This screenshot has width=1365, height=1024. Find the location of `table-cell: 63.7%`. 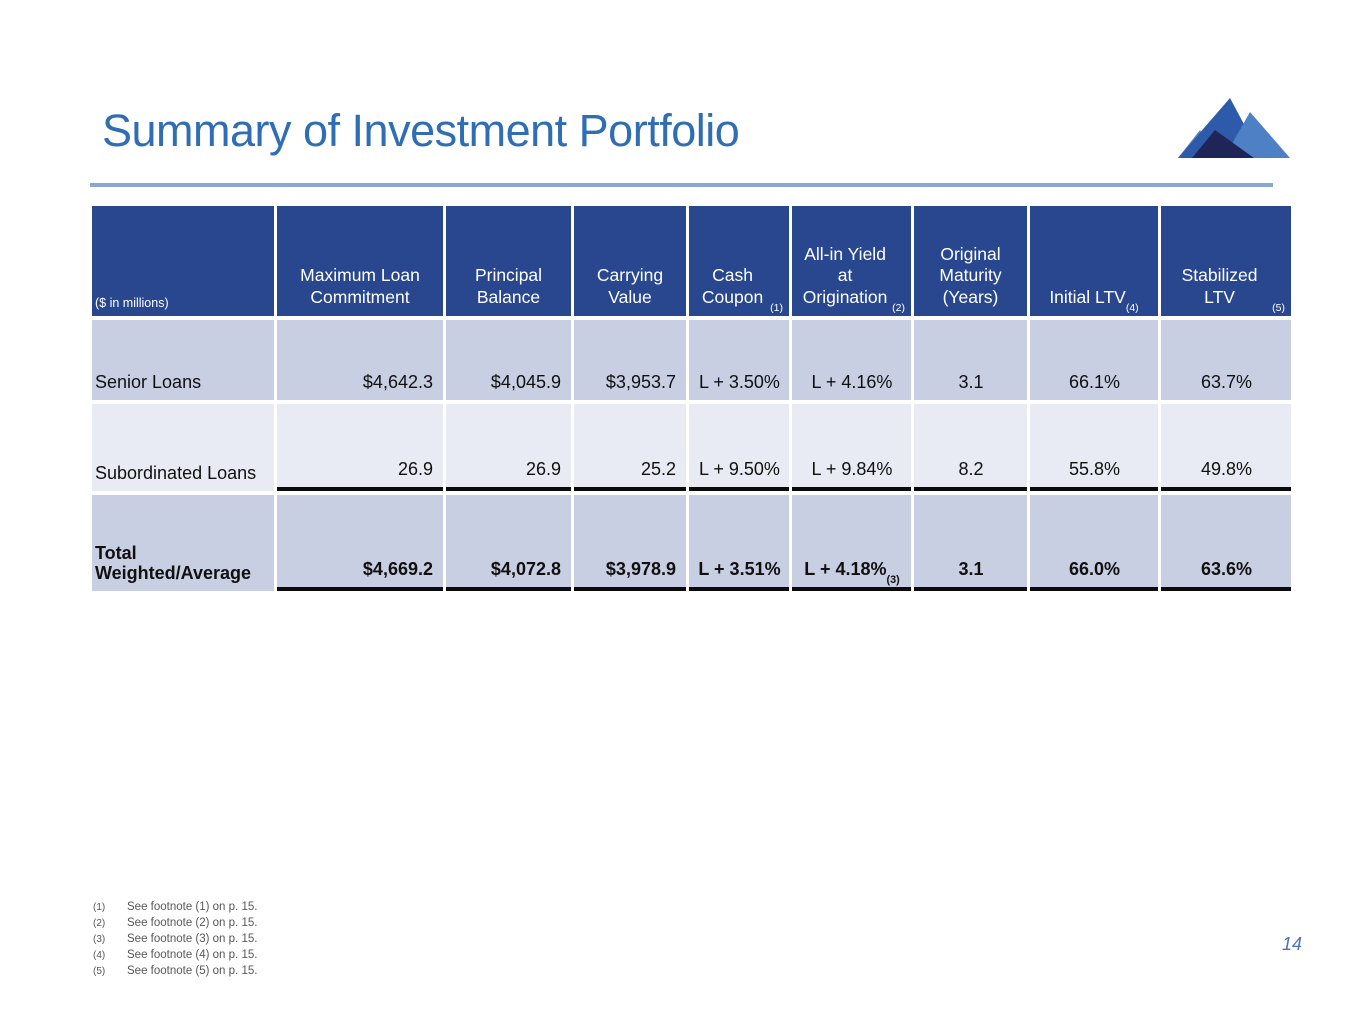

table-cell: 63.7% is located at coordinates (1226, 360).